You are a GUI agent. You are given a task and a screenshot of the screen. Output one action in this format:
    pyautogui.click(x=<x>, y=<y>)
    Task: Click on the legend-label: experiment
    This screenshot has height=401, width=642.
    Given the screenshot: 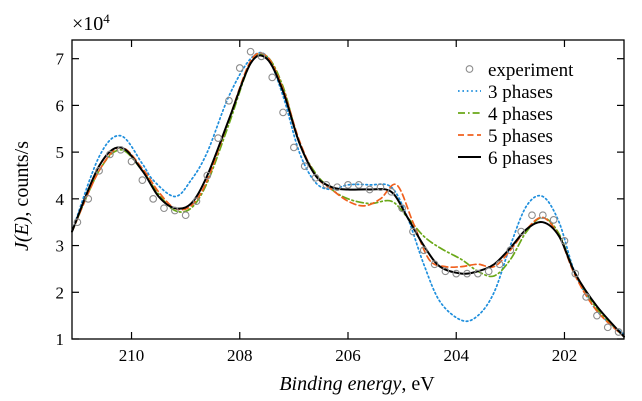 What is the action you would take?
    pyautogui.click(x=531, y=70)
    